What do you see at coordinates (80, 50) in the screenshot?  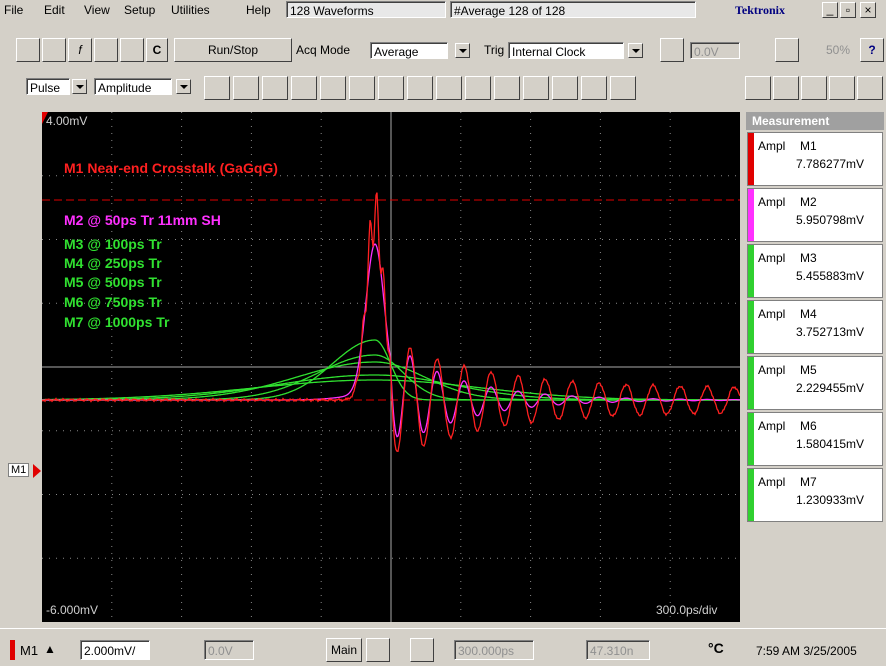 I see `function-button: f` at bounding box center [80, 50].